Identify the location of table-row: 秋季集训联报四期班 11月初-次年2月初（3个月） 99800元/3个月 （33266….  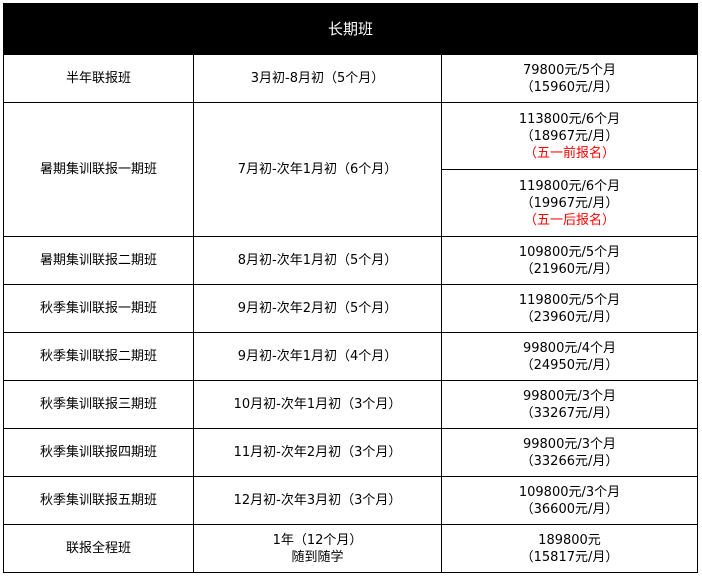
(350, 452).